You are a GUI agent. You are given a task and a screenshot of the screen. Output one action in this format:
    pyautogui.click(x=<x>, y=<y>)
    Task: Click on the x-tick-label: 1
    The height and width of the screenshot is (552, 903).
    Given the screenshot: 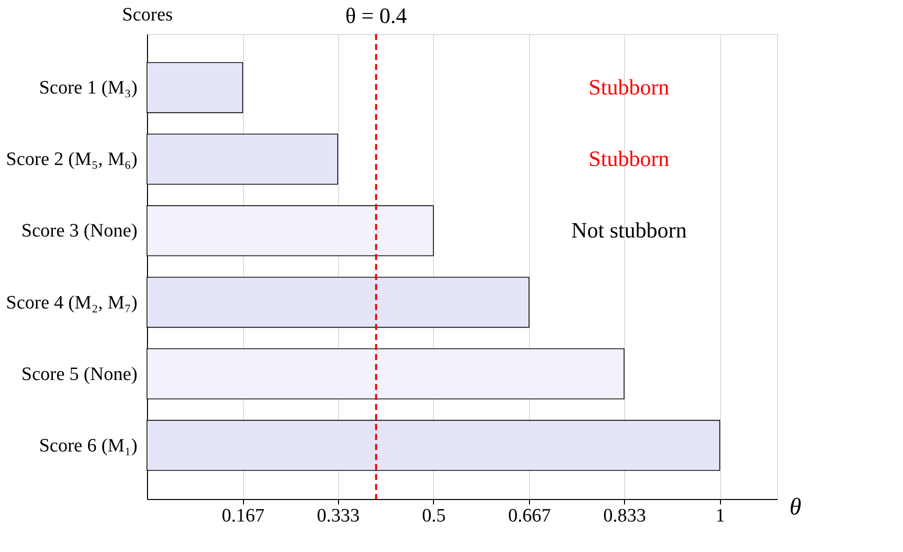 What is the action you would take?
    pyautogui.click(x=720, y=516)
    